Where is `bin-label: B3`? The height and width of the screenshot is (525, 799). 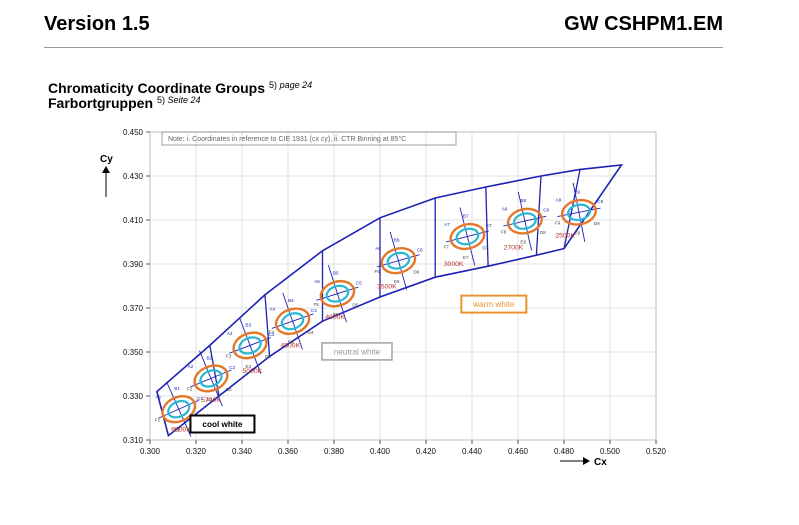
bin-label: B3 is located at coordinates (249, 324).